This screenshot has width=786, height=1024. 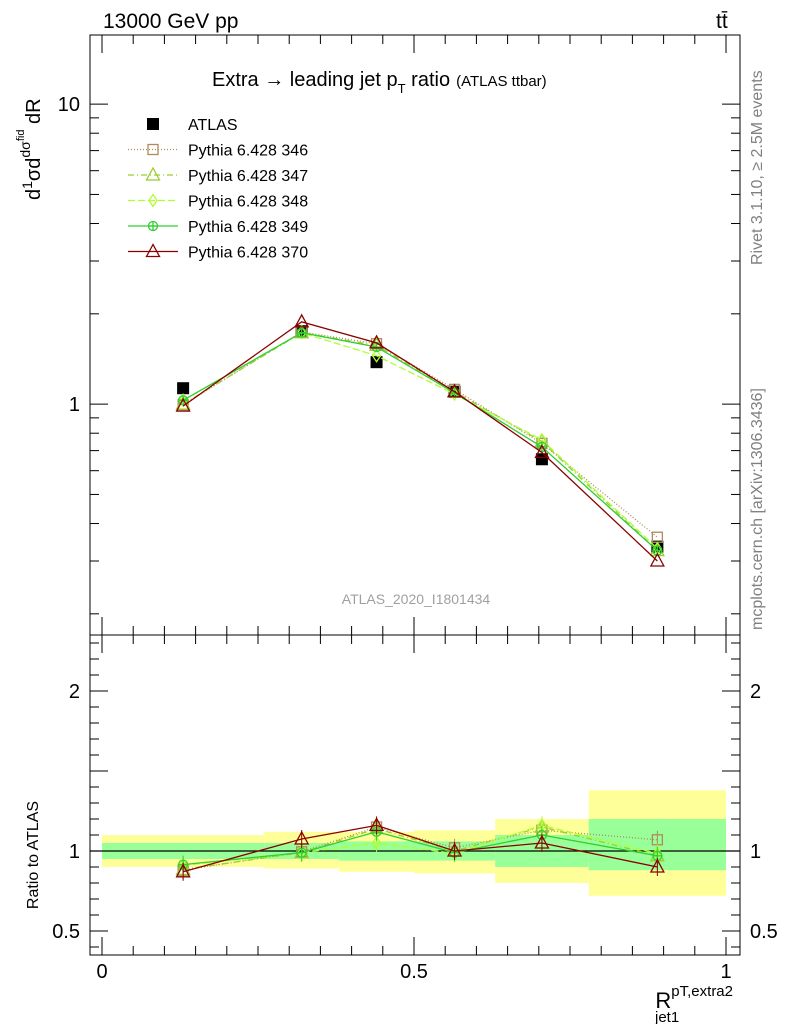 What do you see at coordinates (30, 149) in the screenshot?
I see `main-ylabel: d1σddσfid dR` at bounding box center [30, 149].